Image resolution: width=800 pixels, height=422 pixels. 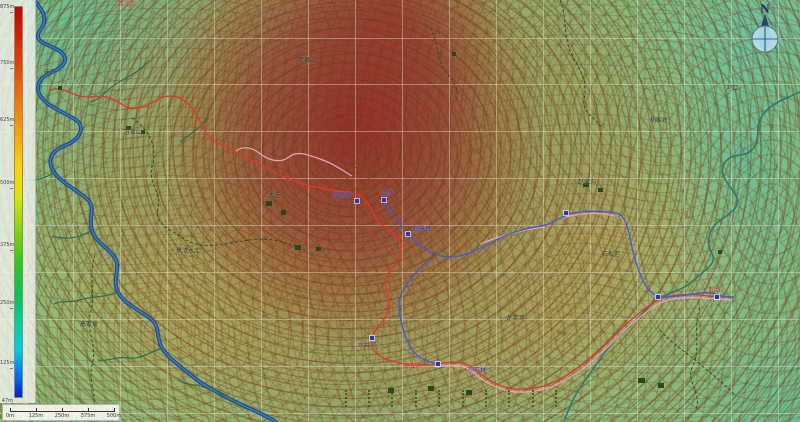 What do you see at coordinates (133, 132) in the screenshot?
I see `place-label: 万家山` at bounding box center [133, 132].